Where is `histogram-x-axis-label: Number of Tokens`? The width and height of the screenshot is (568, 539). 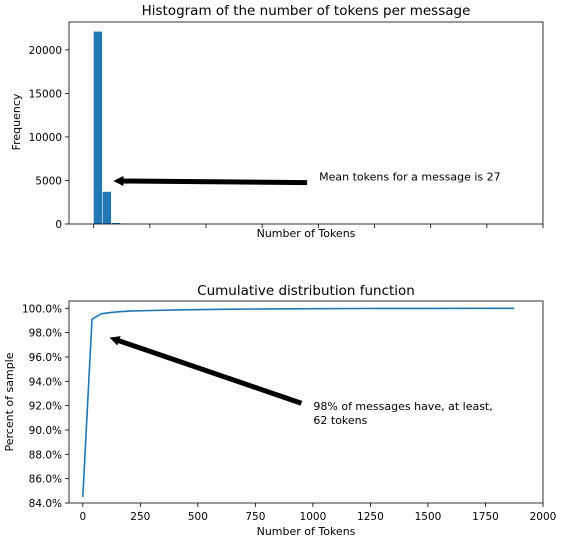 histogram-x-axis-label: Number of Tokens is located at coordinates (306, 233).